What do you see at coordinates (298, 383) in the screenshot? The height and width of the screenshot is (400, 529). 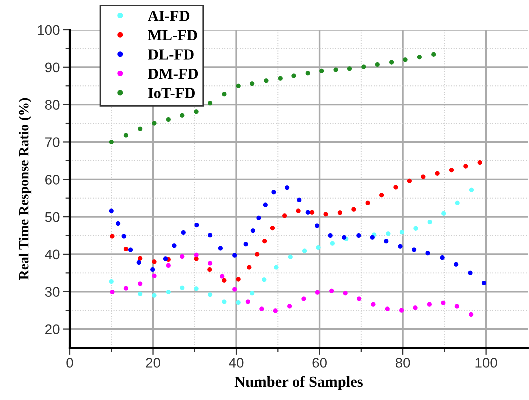 I see `x-axis-title: Number of Samples` at bounding box center [298, 383].